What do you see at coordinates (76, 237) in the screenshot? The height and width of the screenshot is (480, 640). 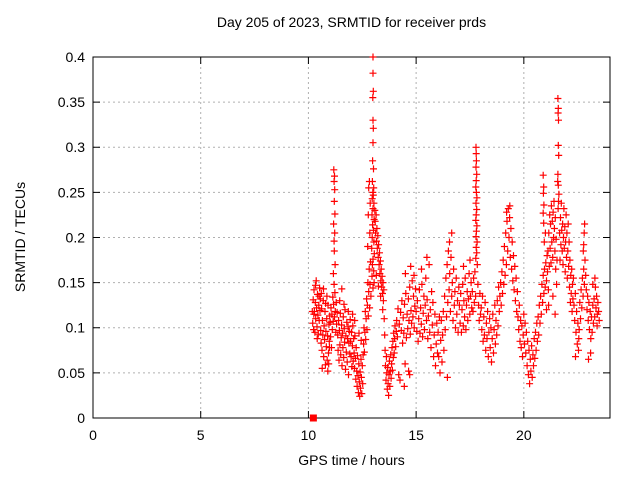 I see `y-tick-label: 0.2` at bounding box center [76, 237].